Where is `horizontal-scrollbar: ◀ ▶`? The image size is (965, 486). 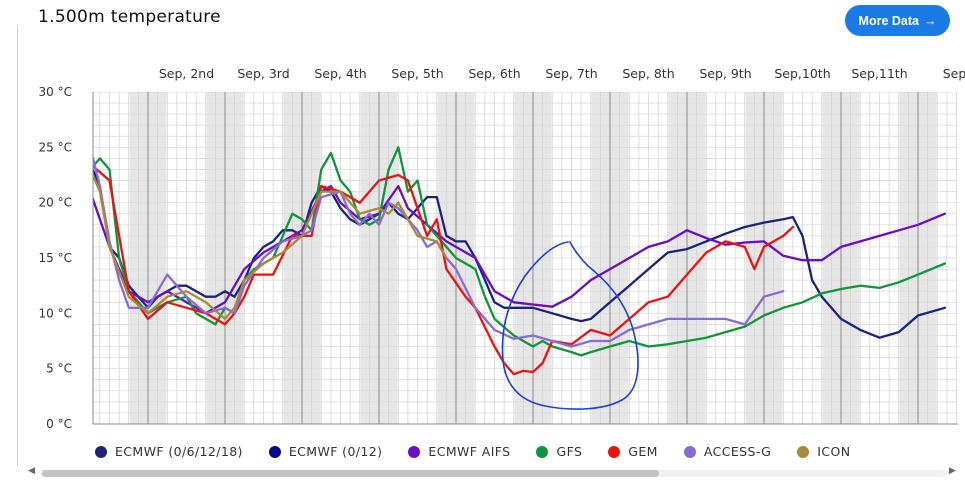
horizontal-scrollbar: ◀ ▶ is located at coordinates (493, 473).